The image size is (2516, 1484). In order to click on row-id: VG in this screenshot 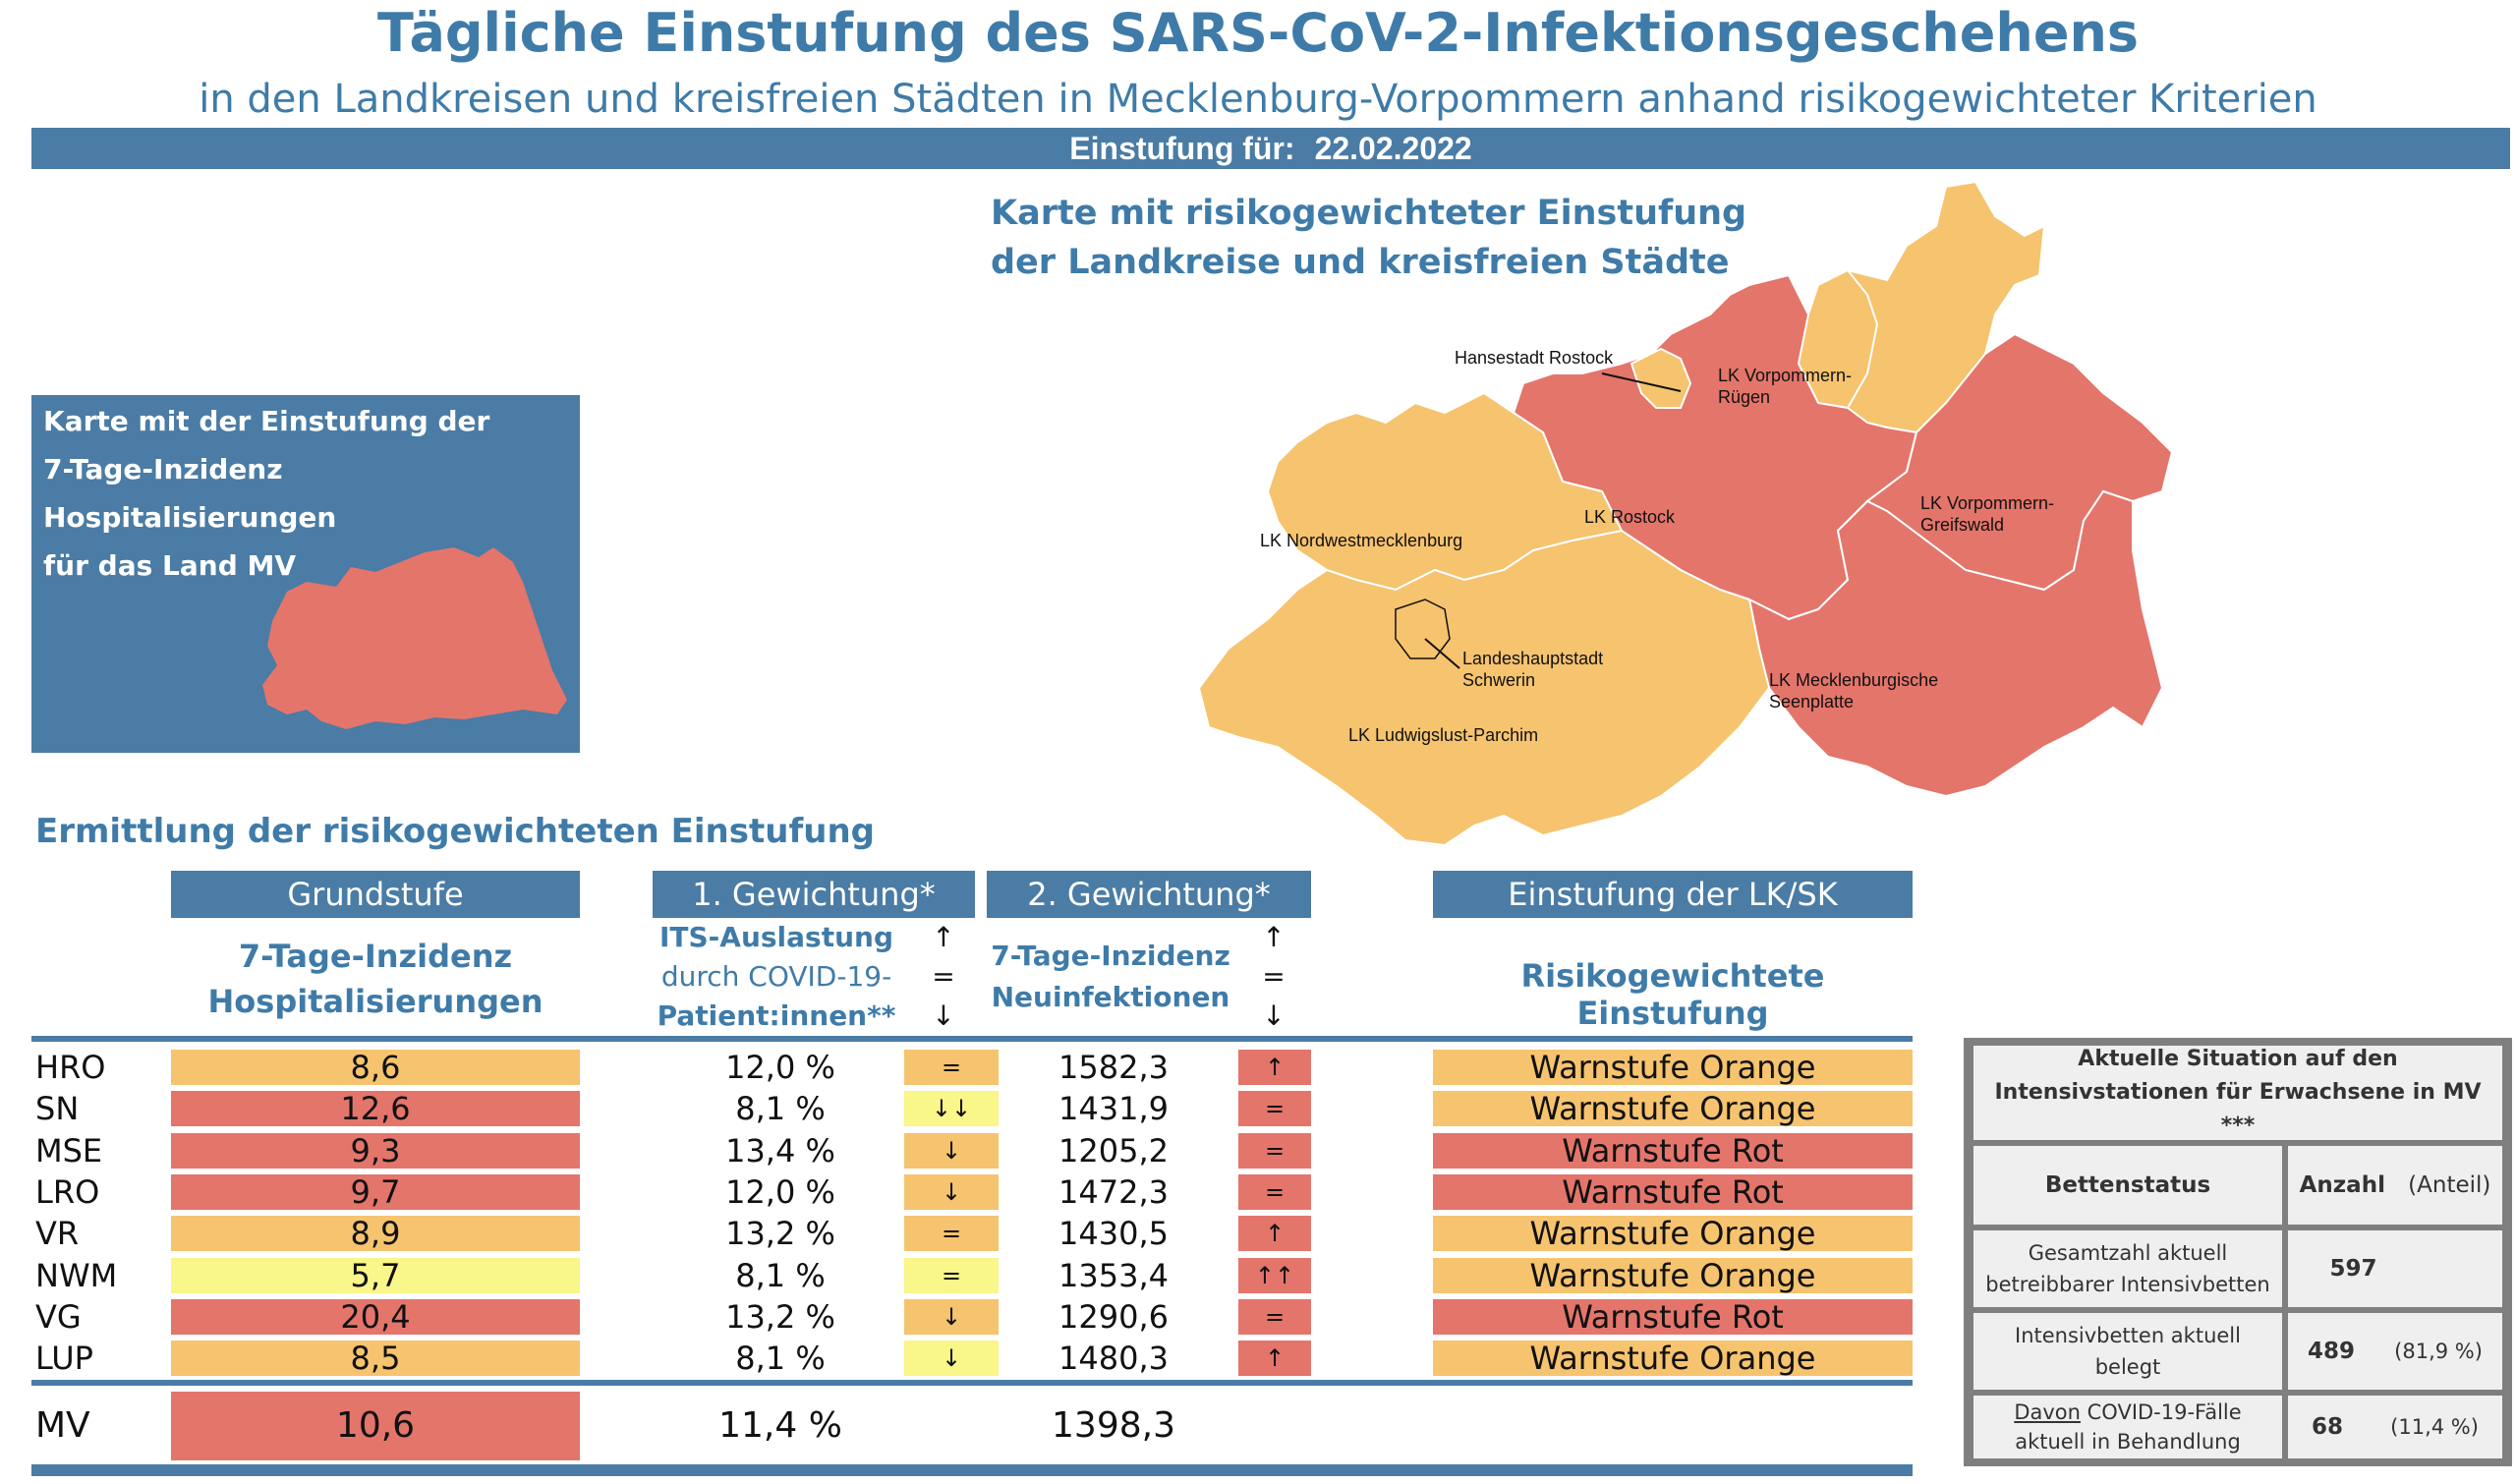, I will do `click(58, 1316)`.